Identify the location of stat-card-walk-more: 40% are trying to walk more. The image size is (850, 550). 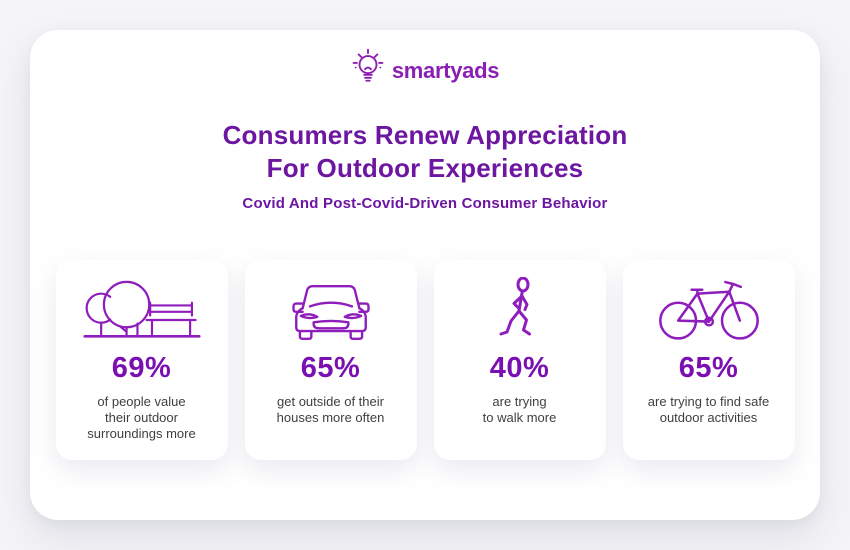
(519, 360).